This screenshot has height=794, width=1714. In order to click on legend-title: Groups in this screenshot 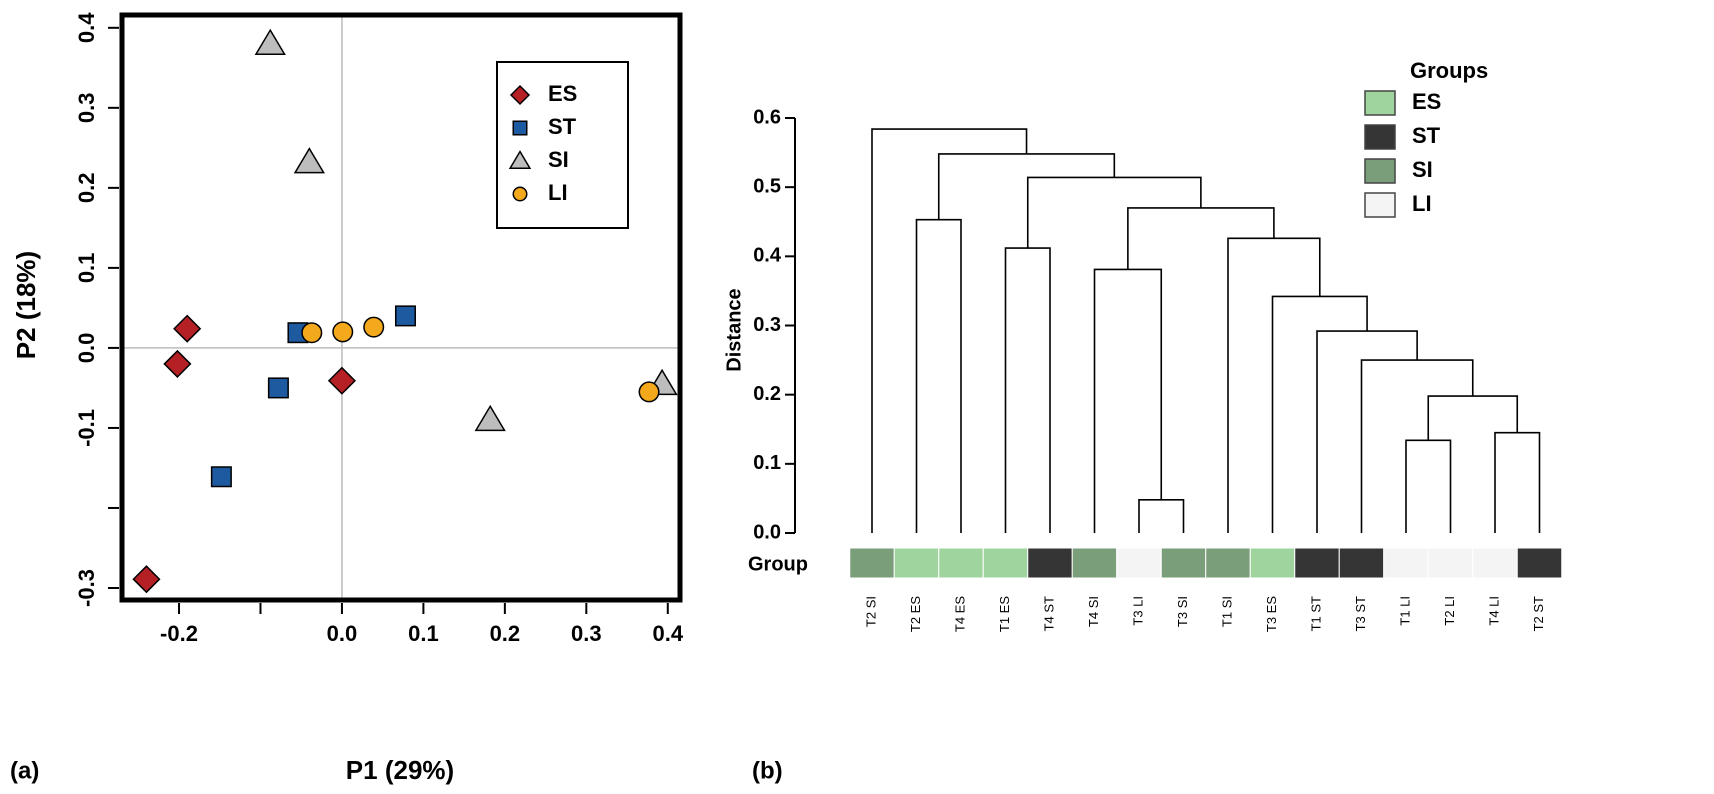, I will do `click(1449, 70)`.